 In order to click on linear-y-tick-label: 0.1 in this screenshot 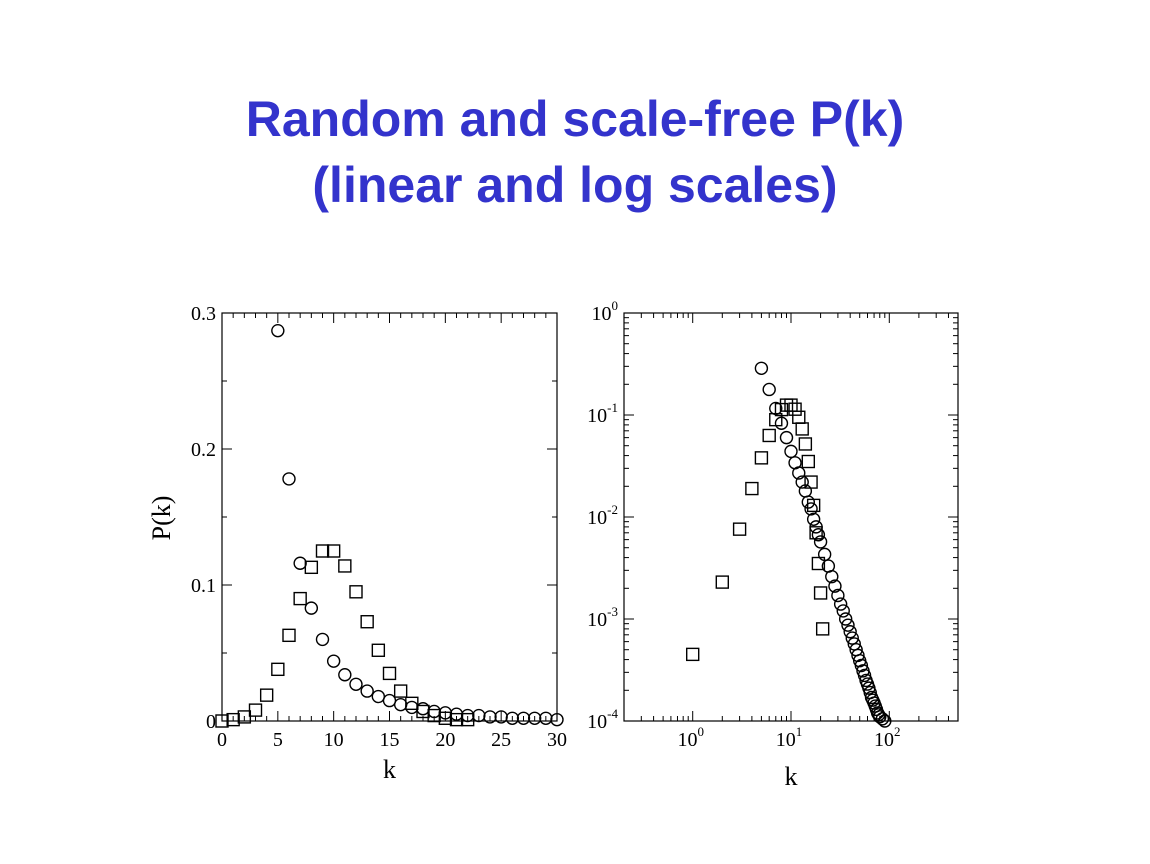, I will do `click(203, 586)`.